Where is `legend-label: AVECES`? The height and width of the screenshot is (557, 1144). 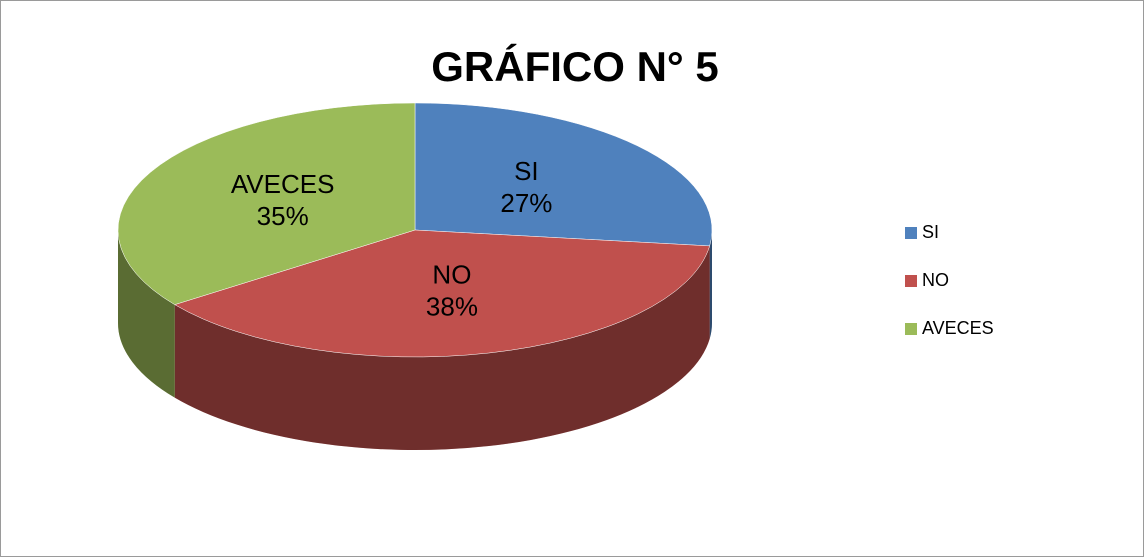 legend-label: AVECES is located at coordinates (958, 328).